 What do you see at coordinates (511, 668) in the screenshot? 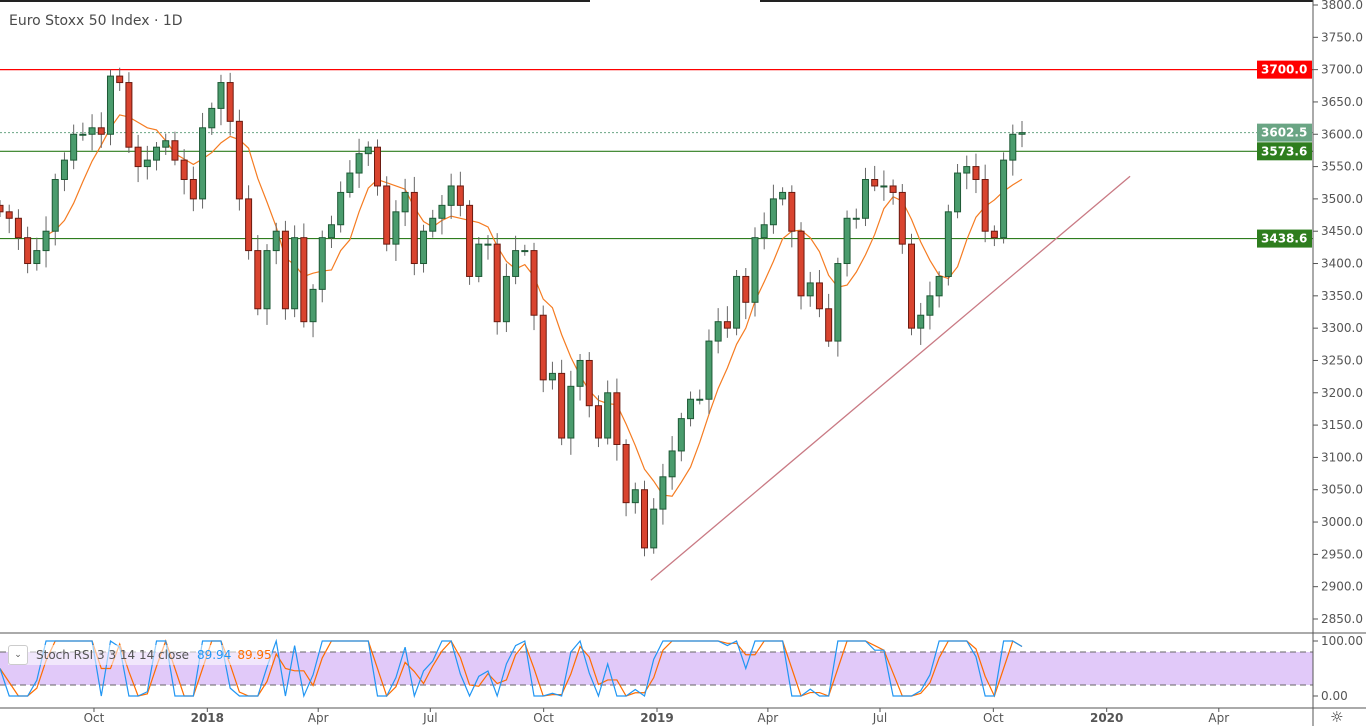
I see `stoch-k-line` at bounding box center [511, 668].